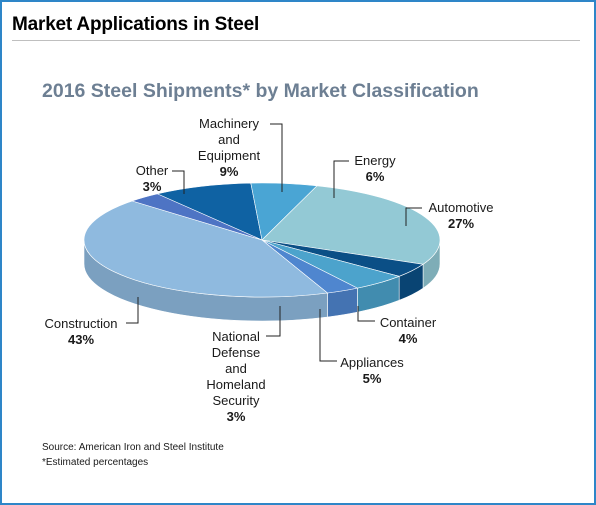  Describe the element at coordinates (366, 314) in the screenshot. I see `leader-container` at that location.